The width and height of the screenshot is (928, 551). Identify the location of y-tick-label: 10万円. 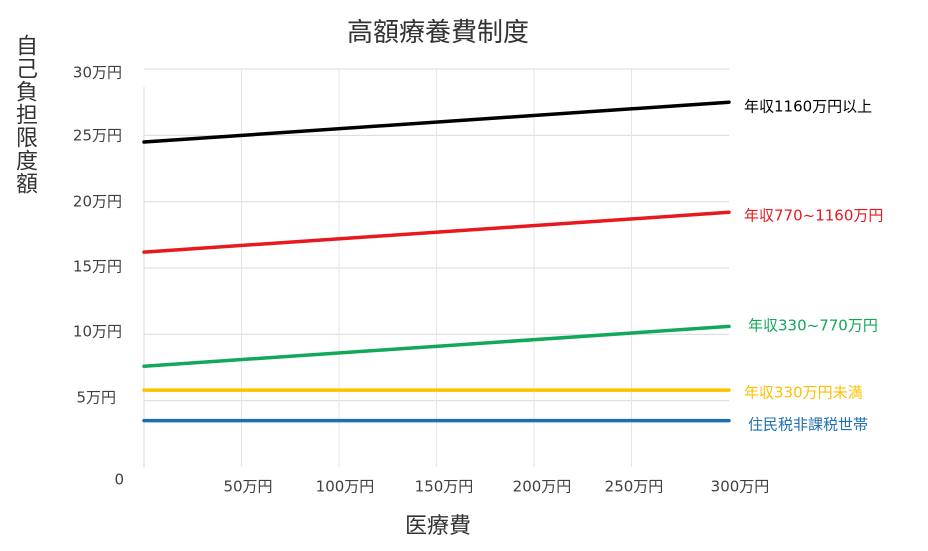
(97, 332).